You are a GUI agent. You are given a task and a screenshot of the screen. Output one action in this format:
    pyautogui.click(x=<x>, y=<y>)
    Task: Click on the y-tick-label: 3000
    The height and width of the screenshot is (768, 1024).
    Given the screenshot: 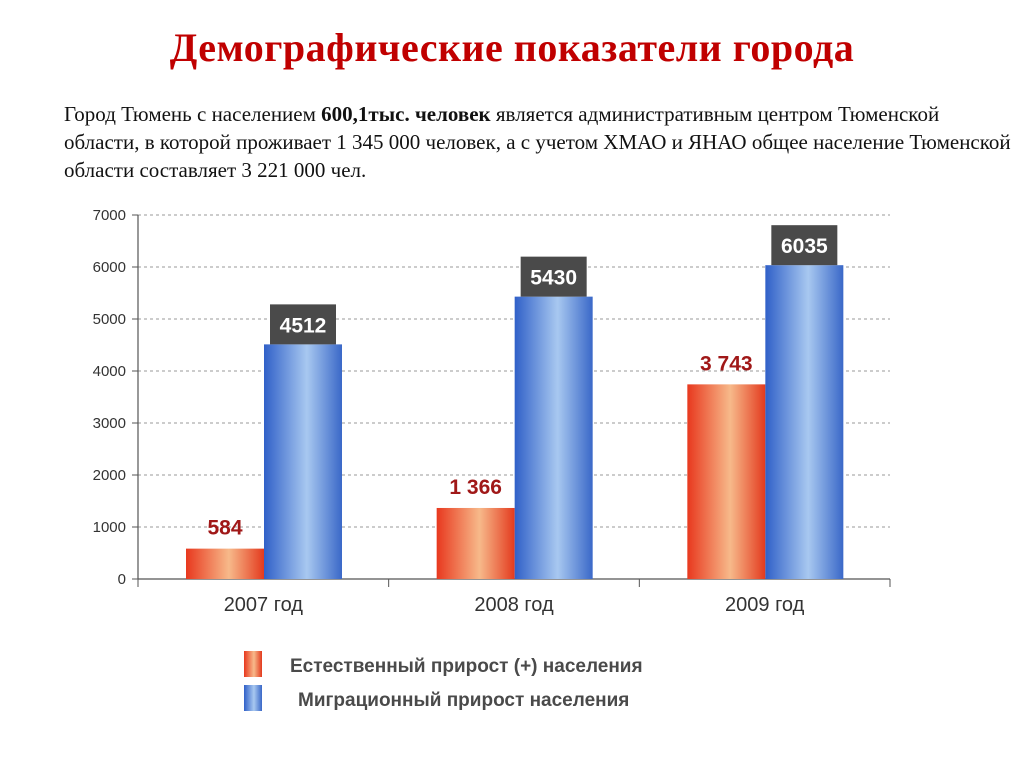 What is the action you would take?
    pyautogui.click(x=109, y=423)
    